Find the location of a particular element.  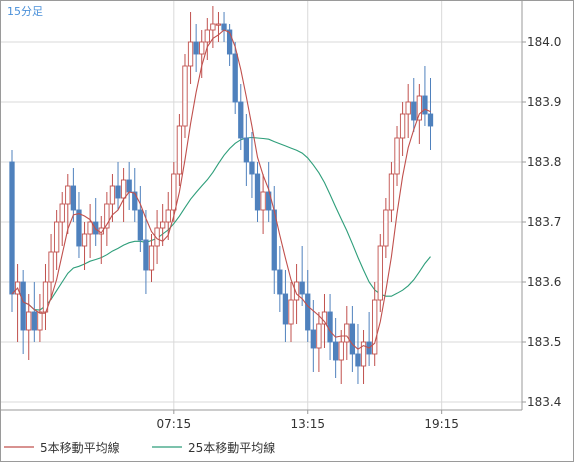

y-tick-label: 183.7 is located at coordinates (544, 222).